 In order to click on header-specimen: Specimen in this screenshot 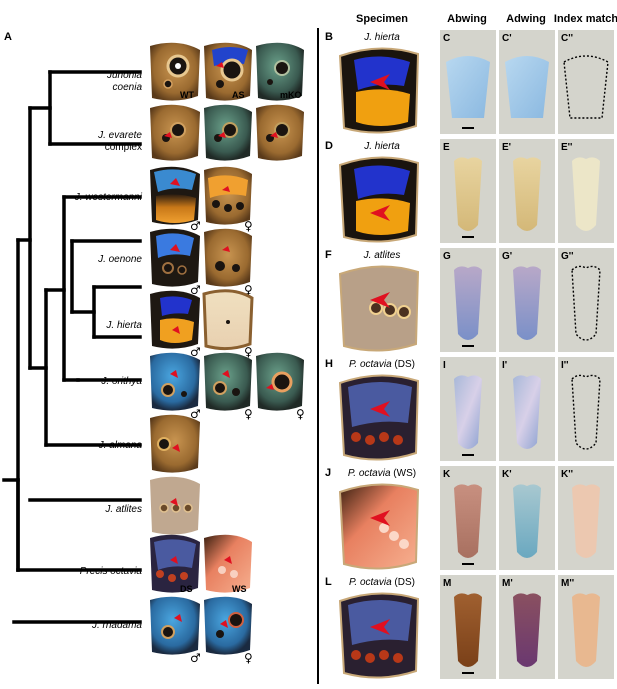, I will do `click(382, 19)`.